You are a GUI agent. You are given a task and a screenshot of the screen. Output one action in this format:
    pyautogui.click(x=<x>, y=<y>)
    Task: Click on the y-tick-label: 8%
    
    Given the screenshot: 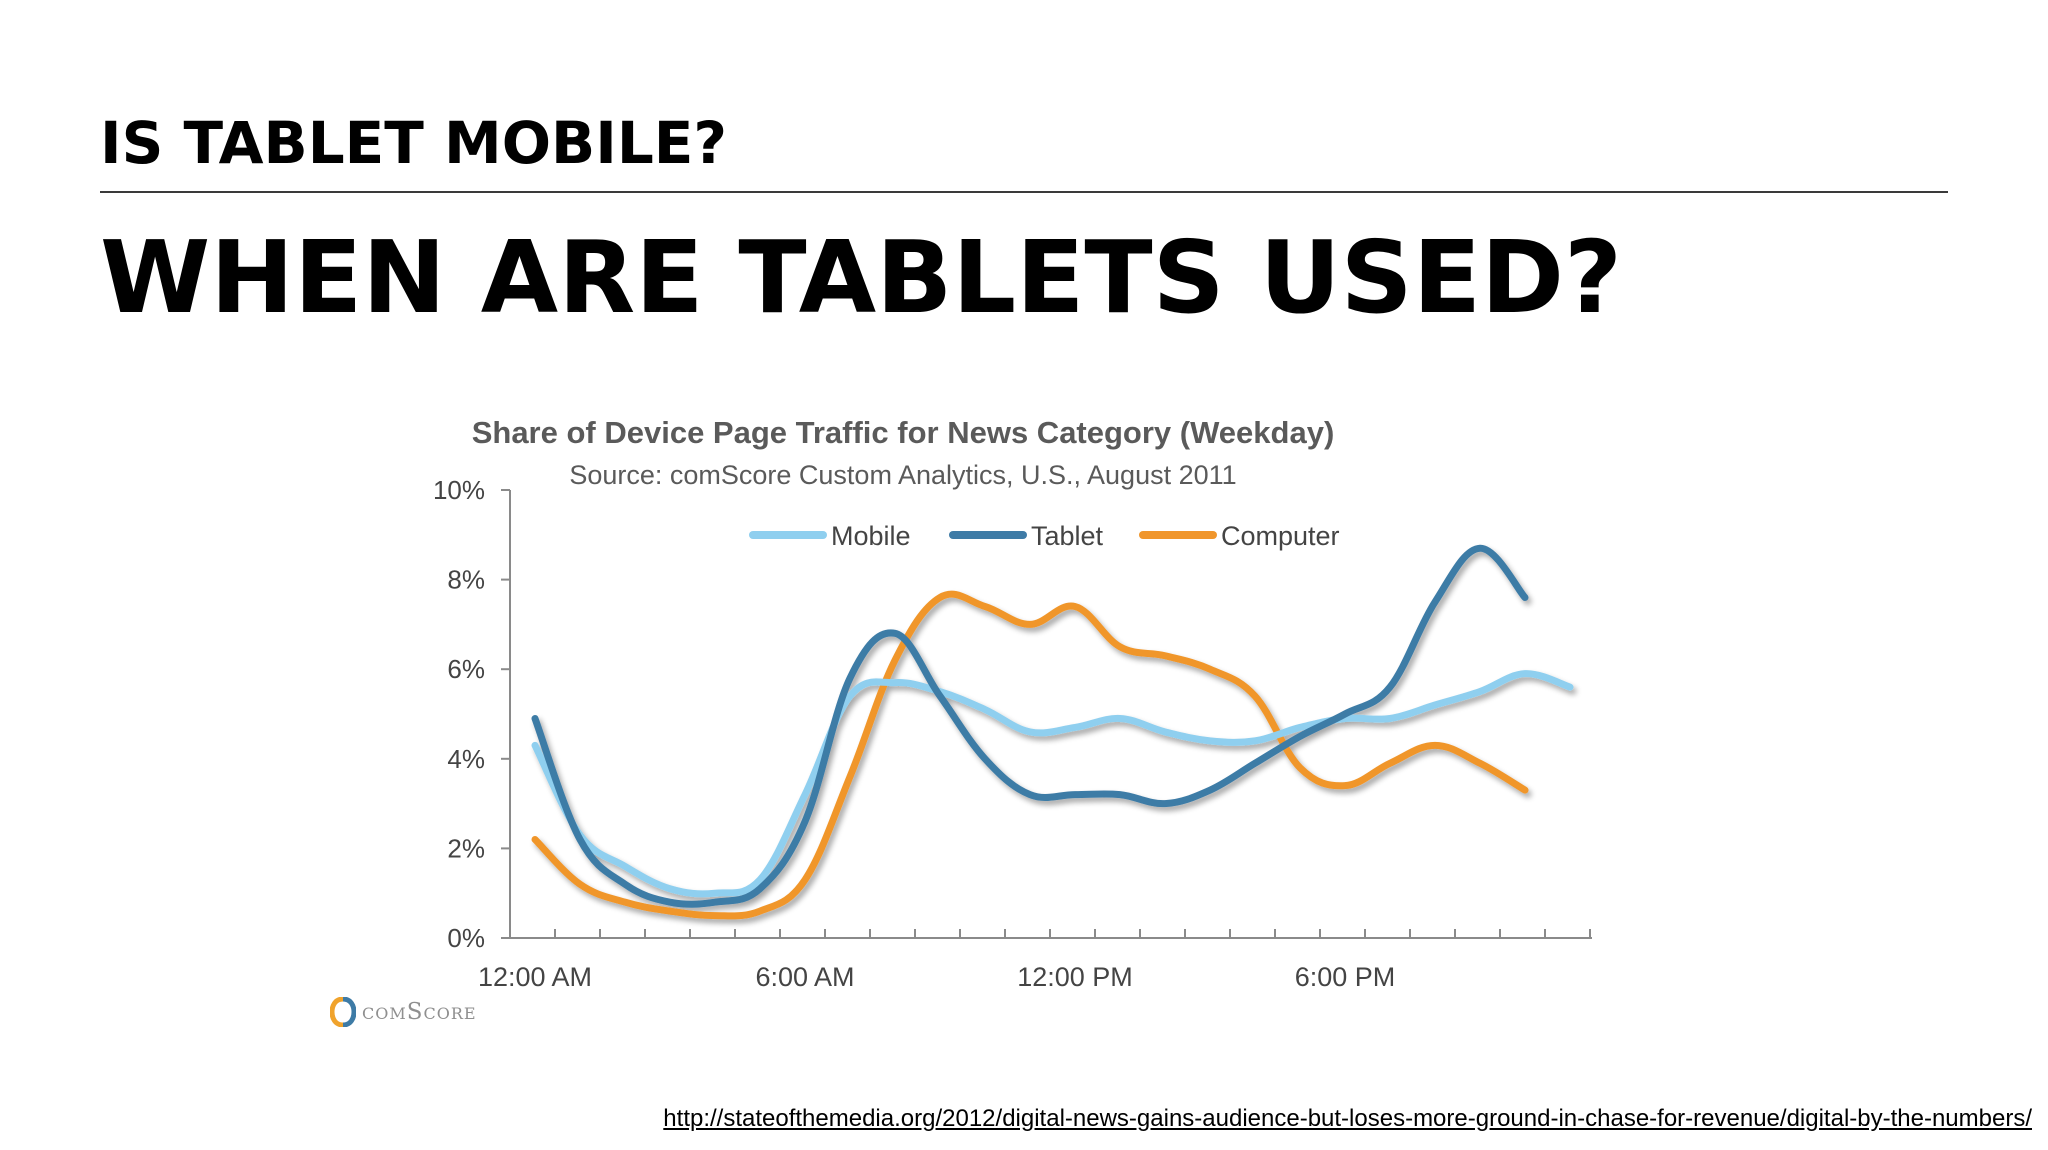 What is the action you would take?
    pyautogui.click(x=466, y=580)
    